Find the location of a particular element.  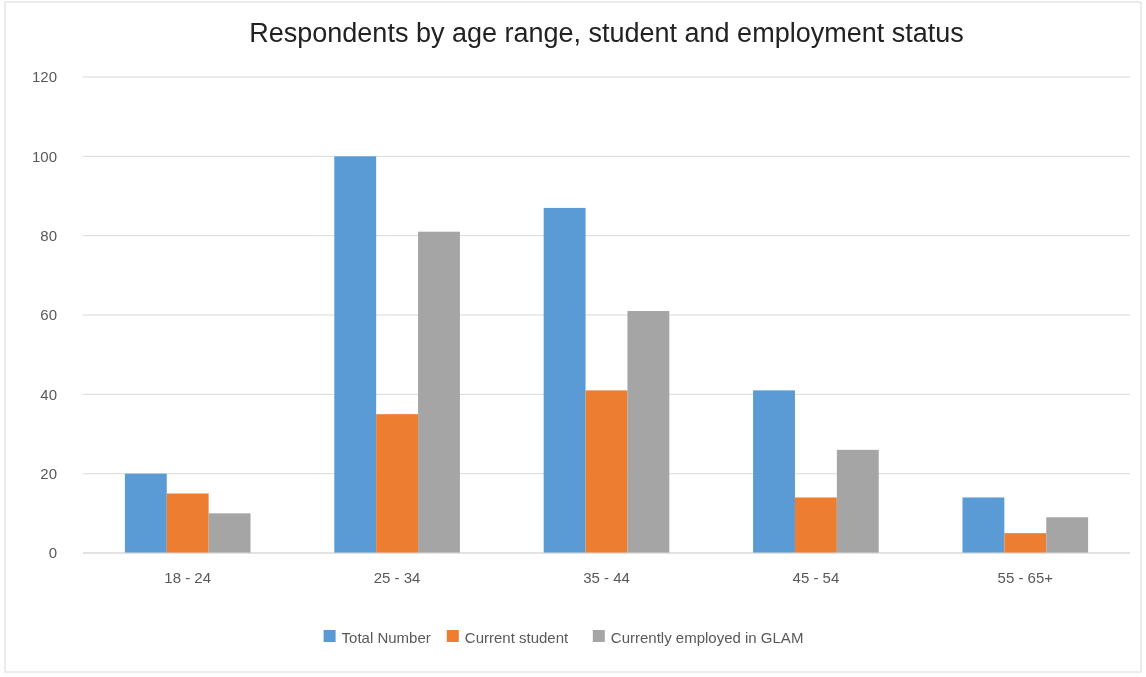

x-tick-label: 18 - 24 is located at coordinates (188, 577).